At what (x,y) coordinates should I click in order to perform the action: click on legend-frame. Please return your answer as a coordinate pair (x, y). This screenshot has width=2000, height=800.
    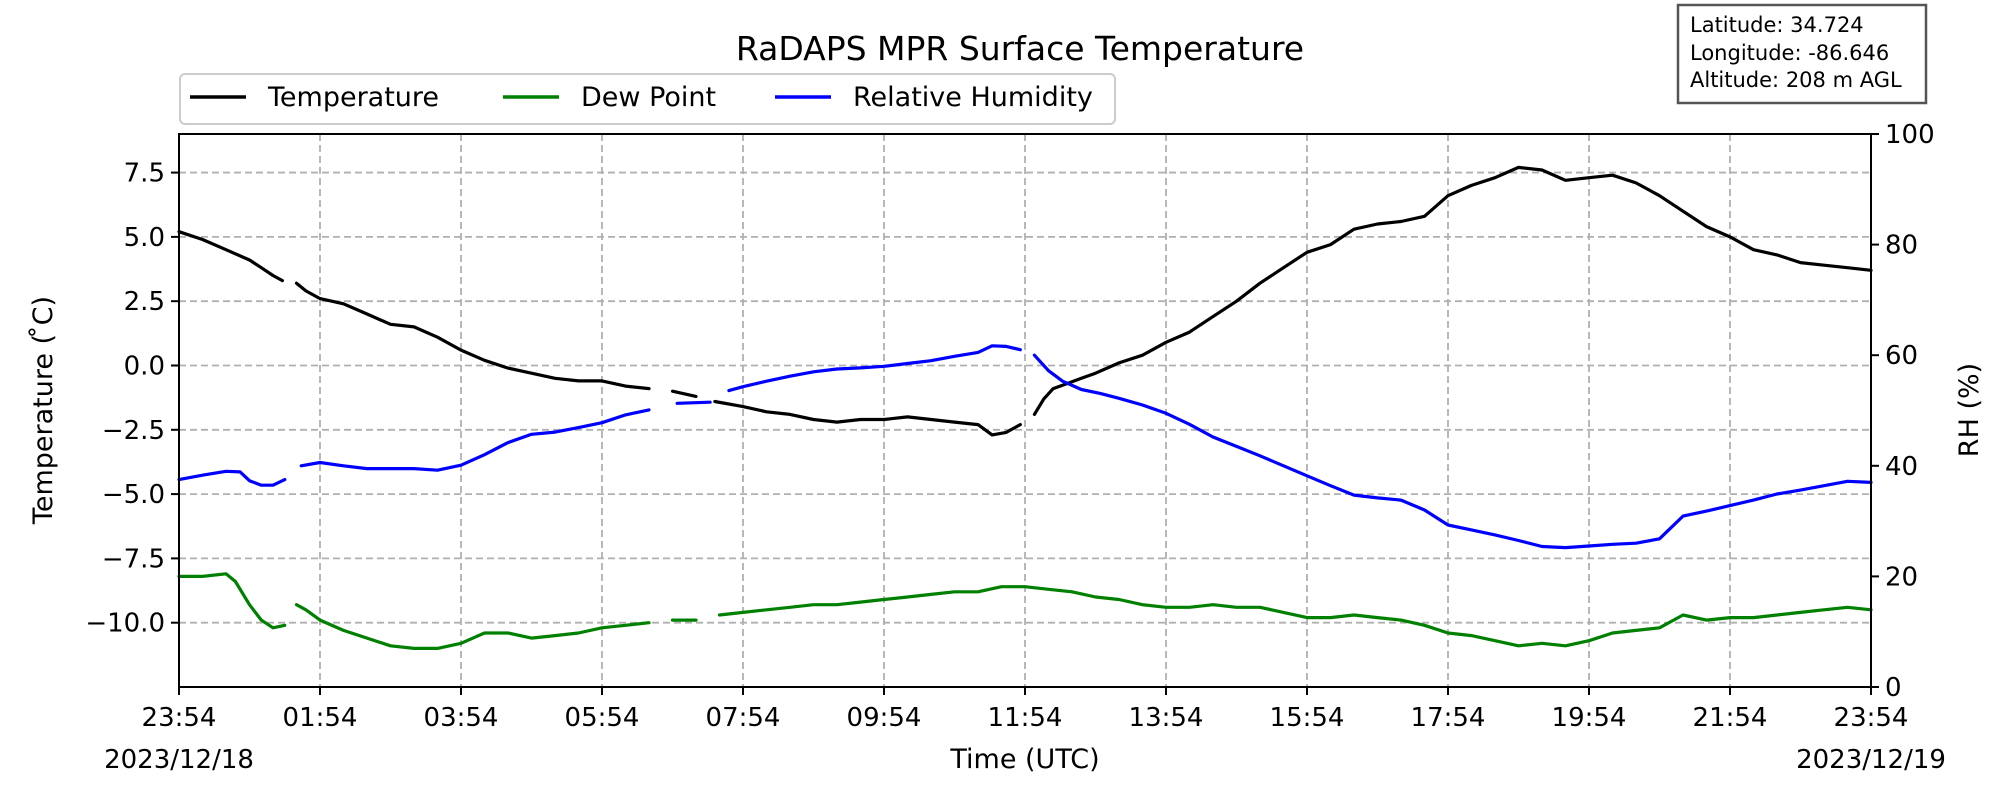
    Looking at the image, I should click on (647, 99).